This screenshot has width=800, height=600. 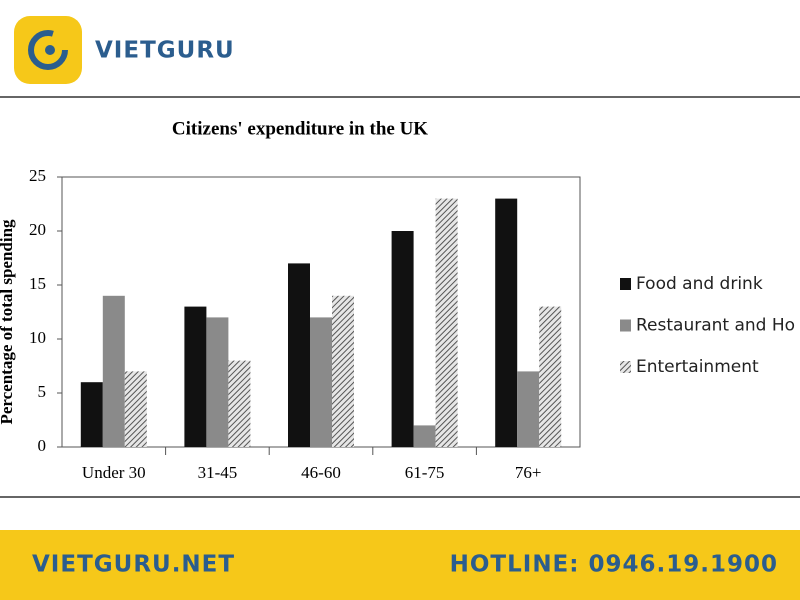 I want to click on legend-label: Restaurant and Ho, so click(x=715, y=326).